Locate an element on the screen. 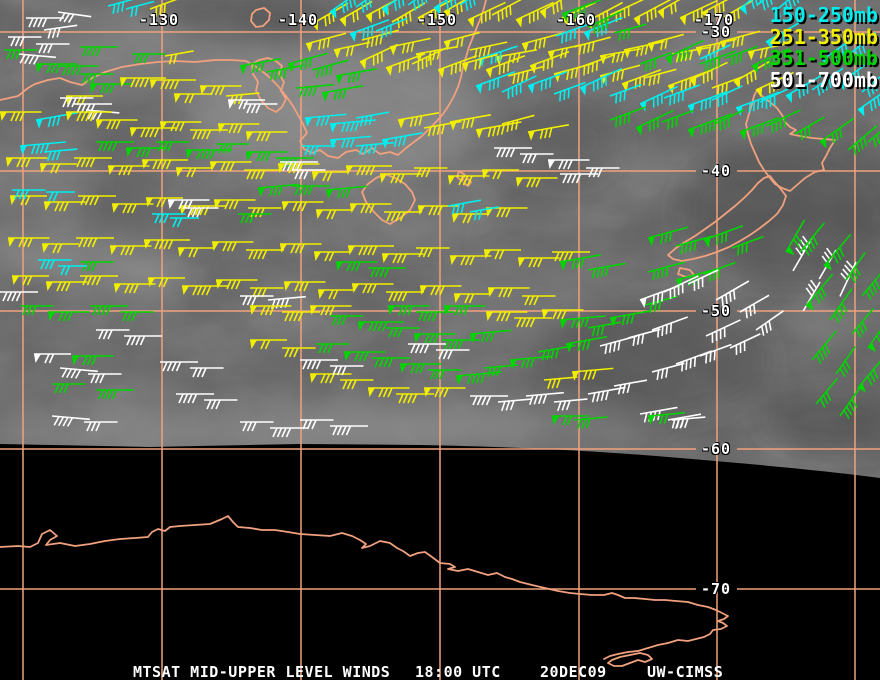 This screenshot has height=680, width=880. legend-item: 150-250mb is located at coordinates (823, 15).